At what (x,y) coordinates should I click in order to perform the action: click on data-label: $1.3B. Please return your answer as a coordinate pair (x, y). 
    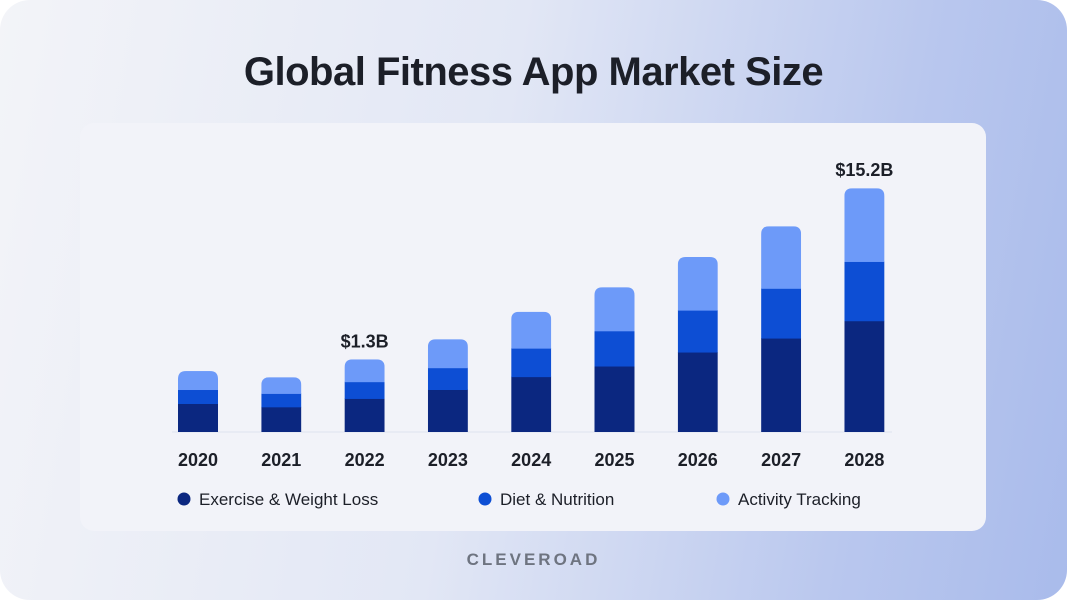
    Looking at the image, I should click on (365, 341).